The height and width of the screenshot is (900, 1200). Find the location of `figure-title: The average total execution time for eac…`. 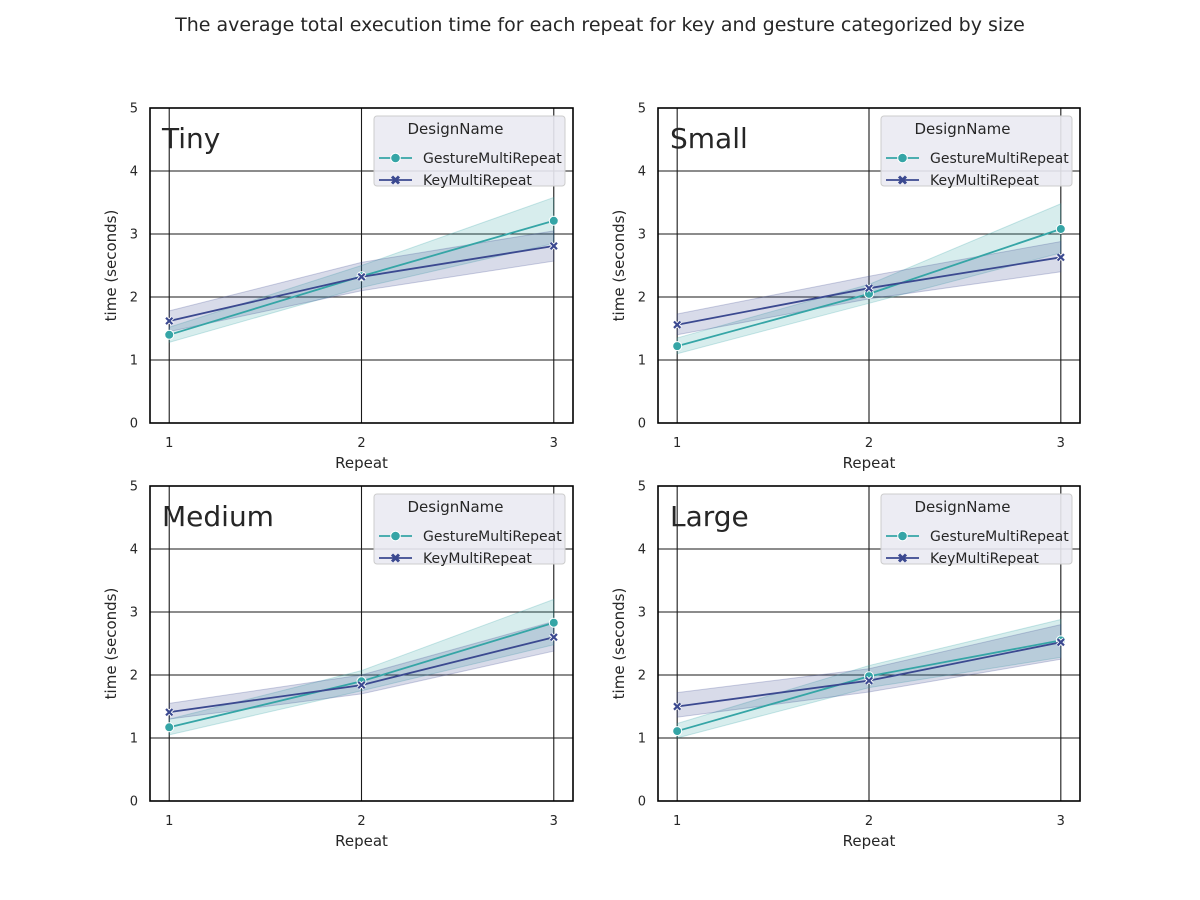

figure-title: The average total execution time for eac… is located at coordinates (600, 25).